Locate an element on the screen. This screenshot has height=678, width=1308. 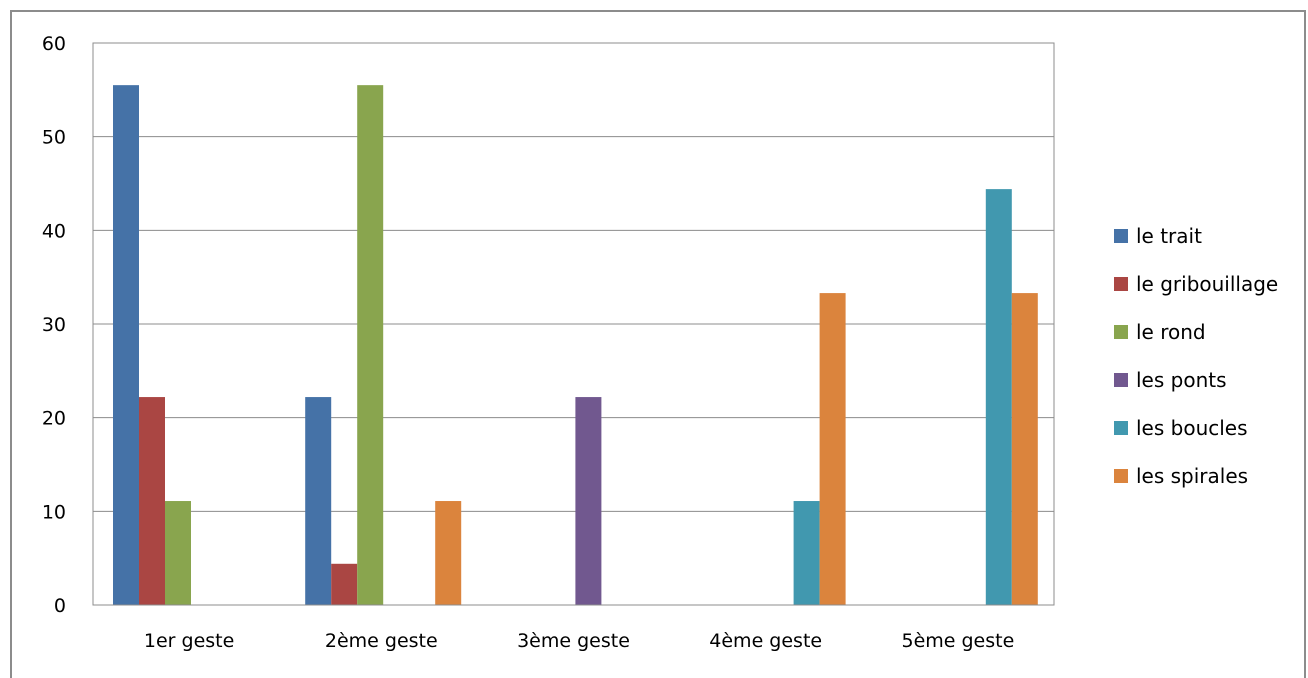
y-tick-label: 10 is located at coordinates (54, 512).